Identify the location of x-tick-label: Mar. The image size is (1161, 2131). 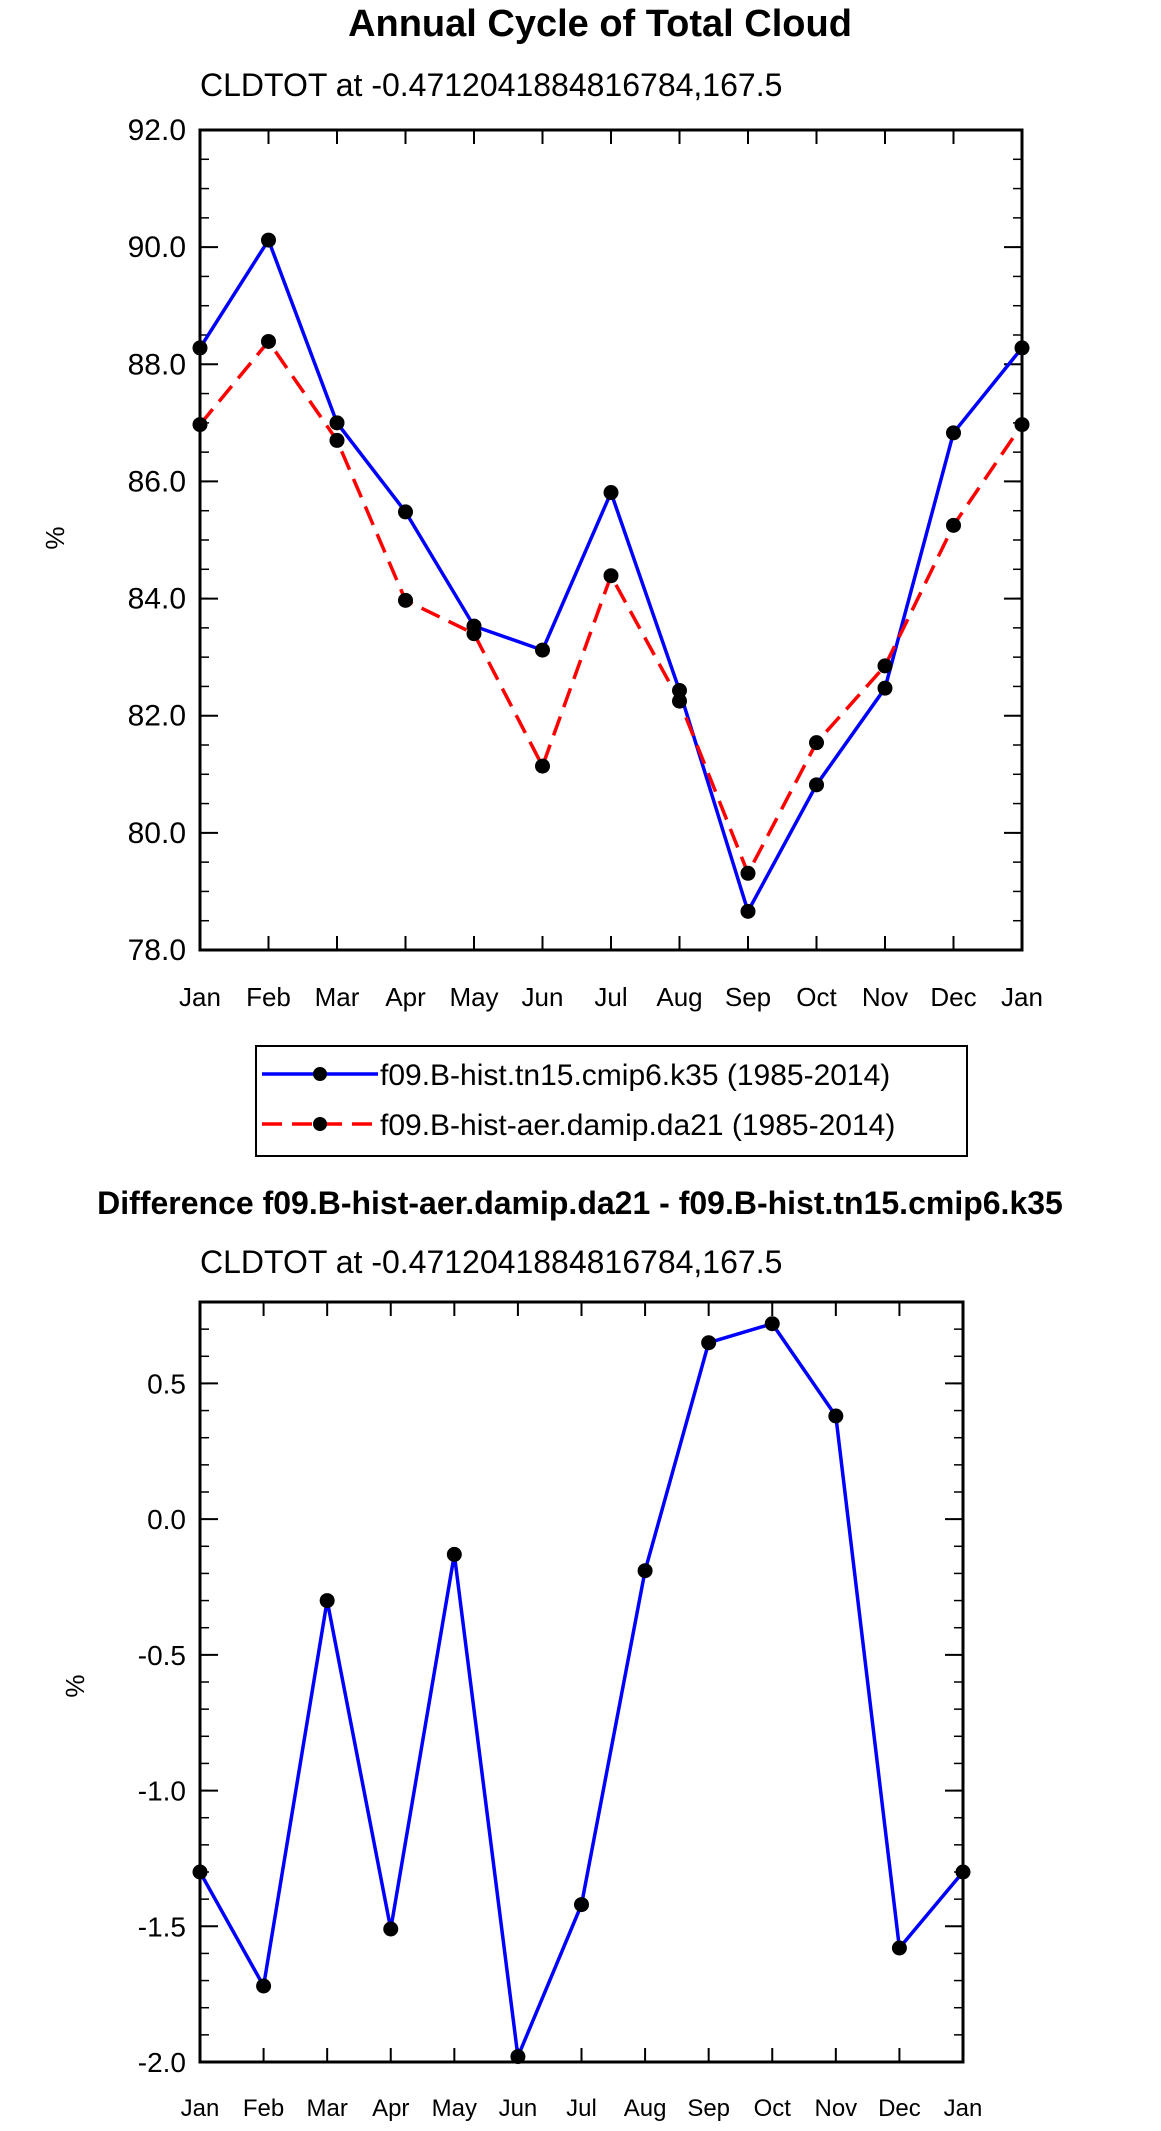
(326, 2108).